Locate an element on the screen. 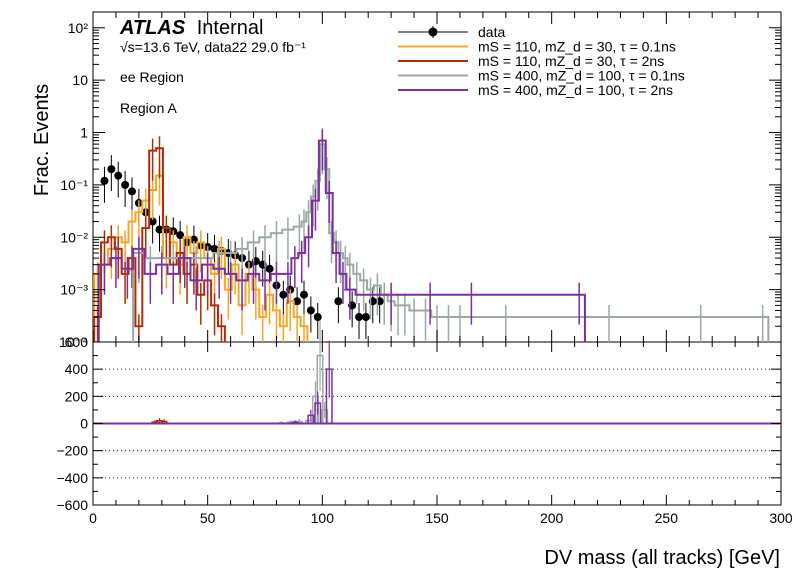 Image resolution: width=796 pixels, height=572 pixels. x-tick-label: 100 is located at coordinates (323, 518).